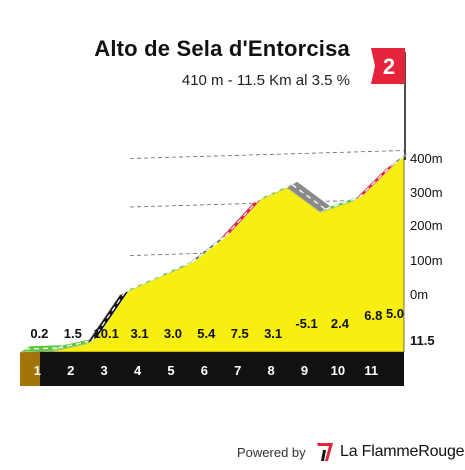  What do you see at coordinates (426, 158) in the screenshot?
I see `y-tick-label: 400m` at bounding box center [426, 158].